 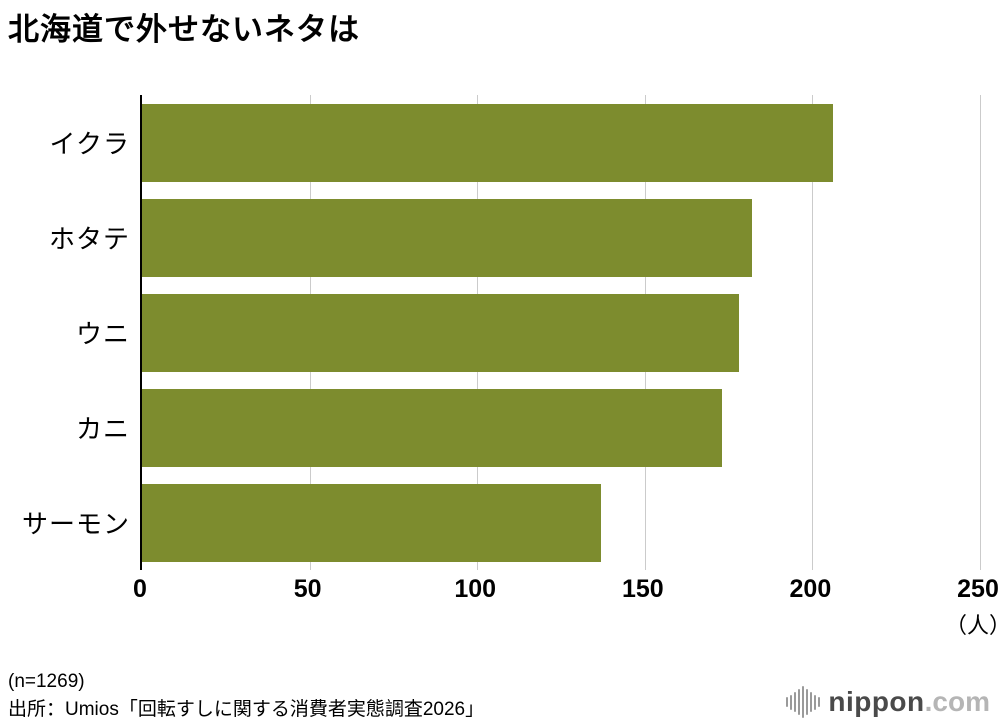 I want to click on chart-title: 北海道で外せないネタは, so click(x=184, y=29).